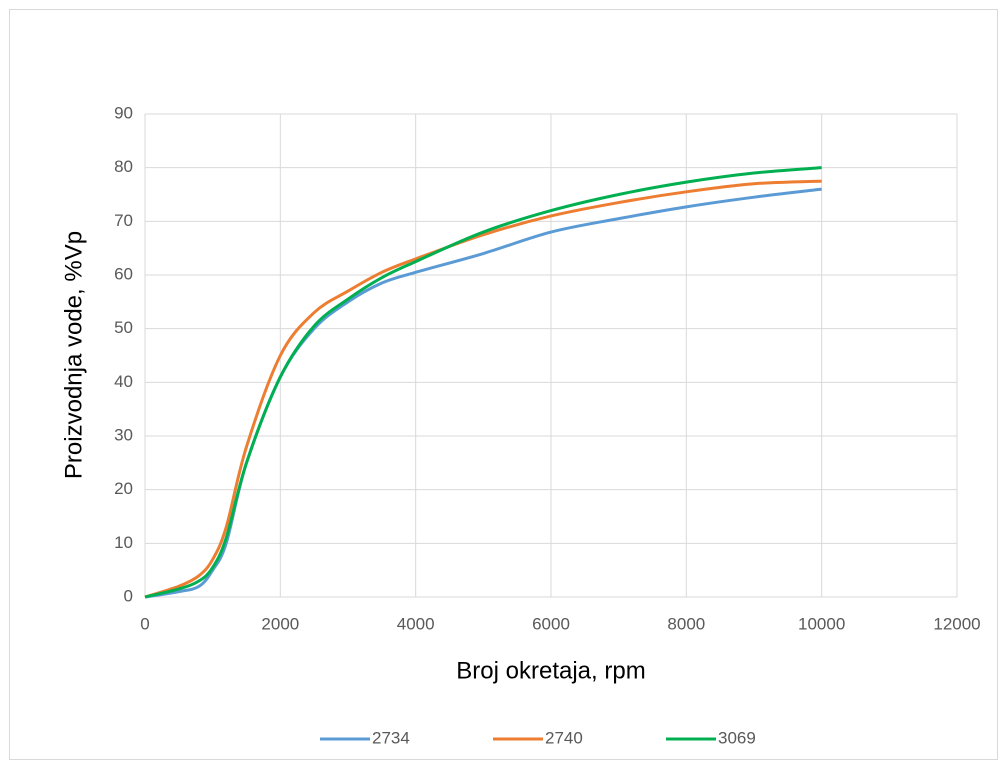 The width and height of the screenshot is (1007, 774). What do you see at coordinates (564, 737) in the screenshot?
I see `legend-label: 2740` at bounding box center [564, 737].